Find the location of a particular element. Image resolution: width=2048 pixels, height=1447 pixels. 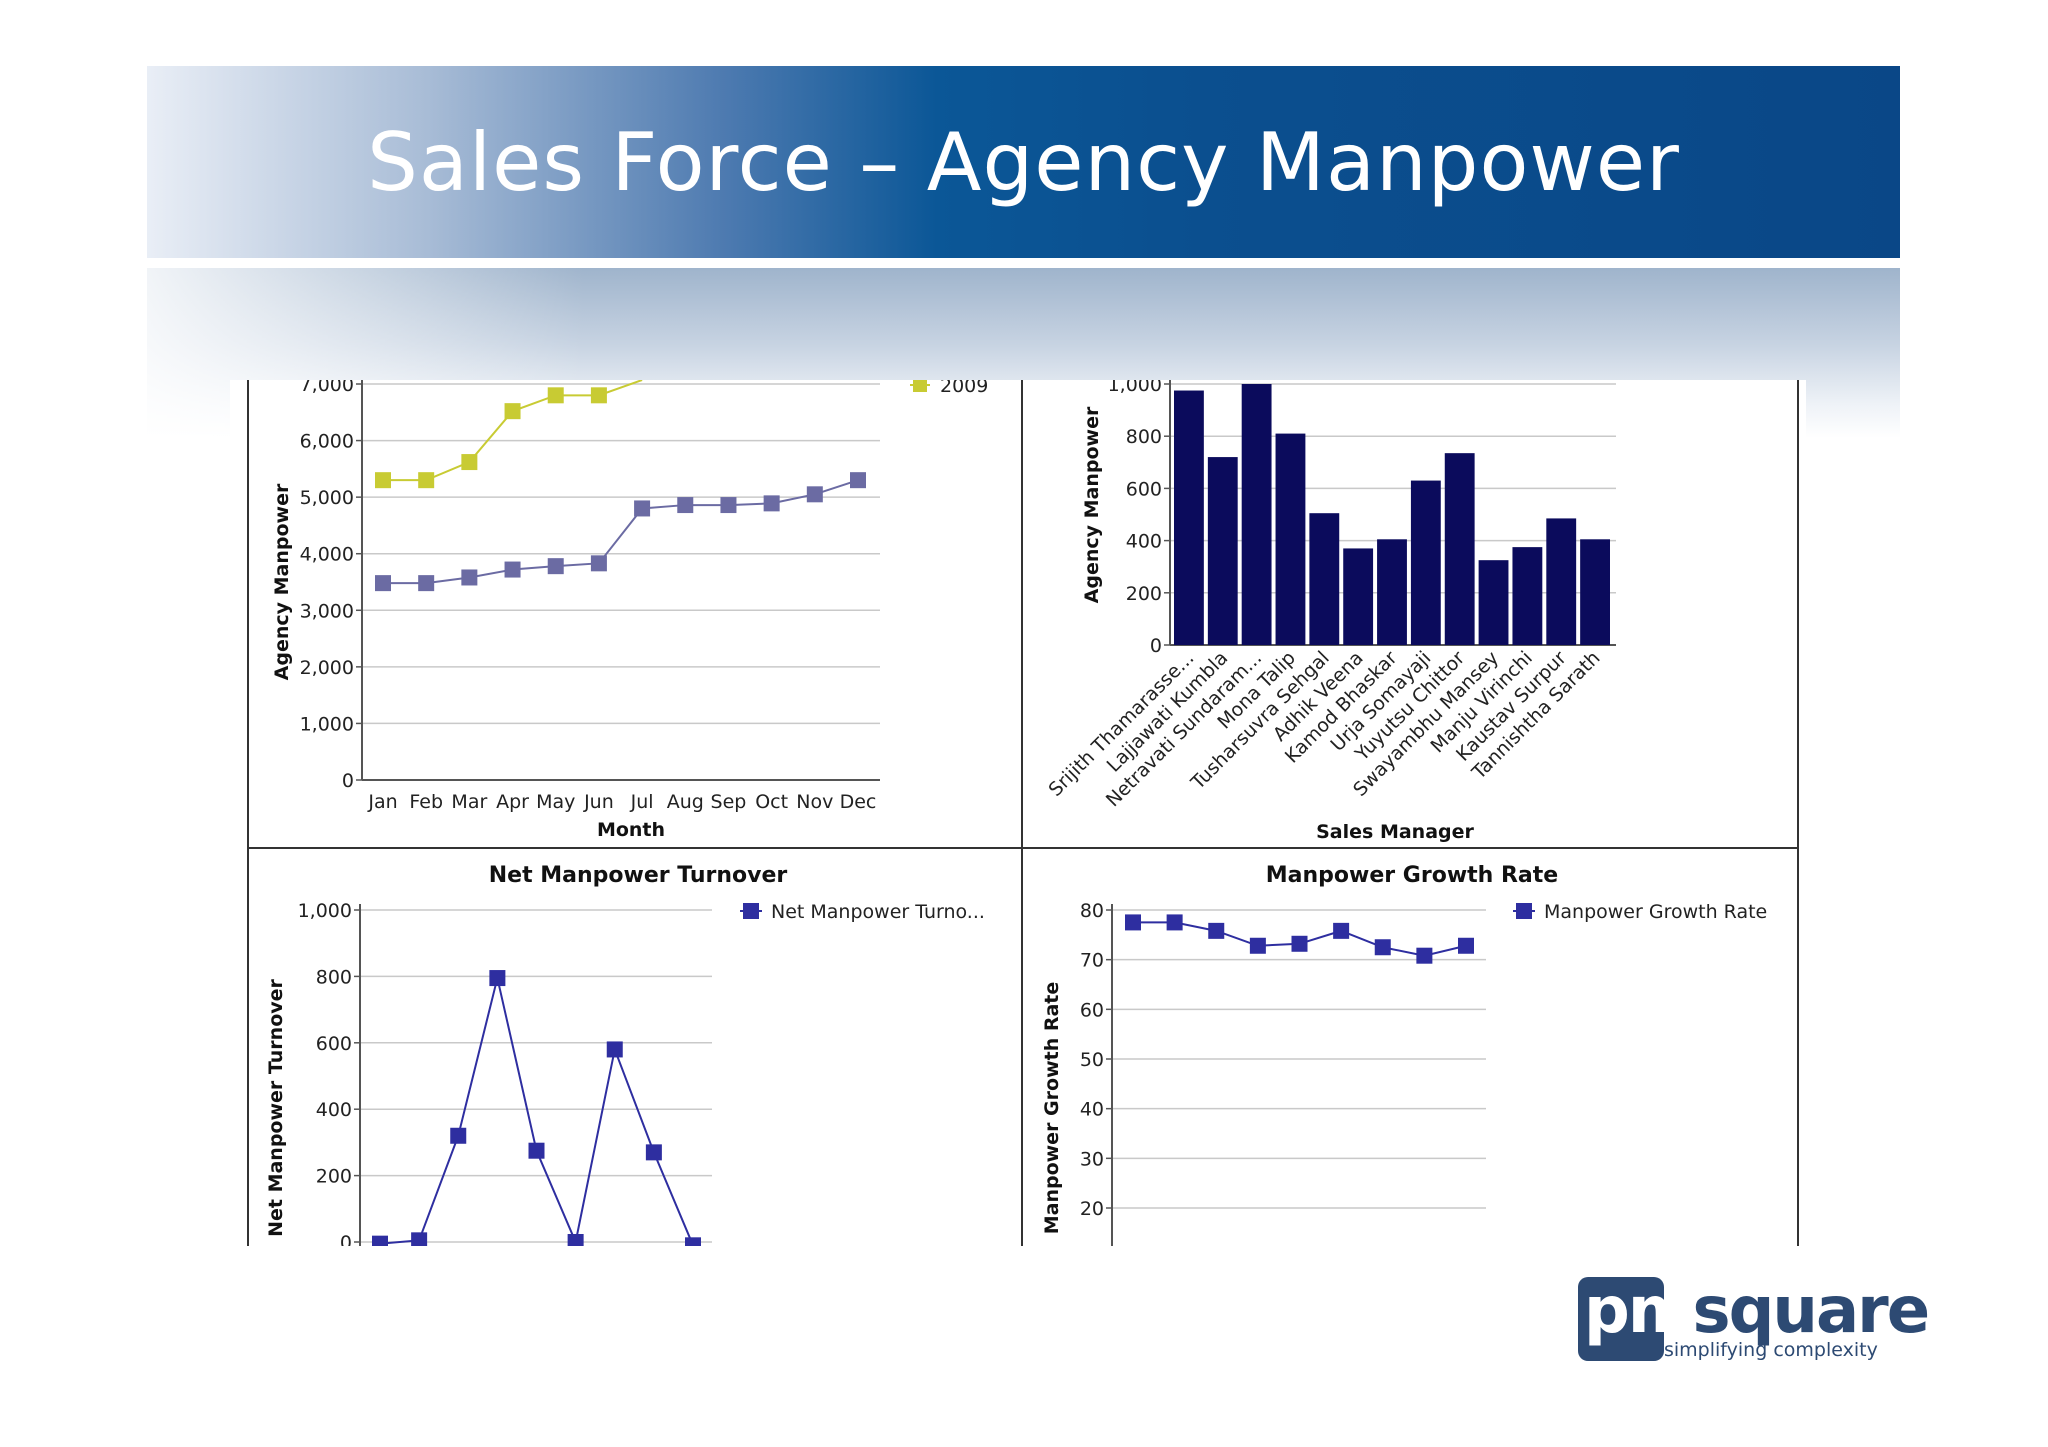

header-band is located at coordinates (1023, 162).